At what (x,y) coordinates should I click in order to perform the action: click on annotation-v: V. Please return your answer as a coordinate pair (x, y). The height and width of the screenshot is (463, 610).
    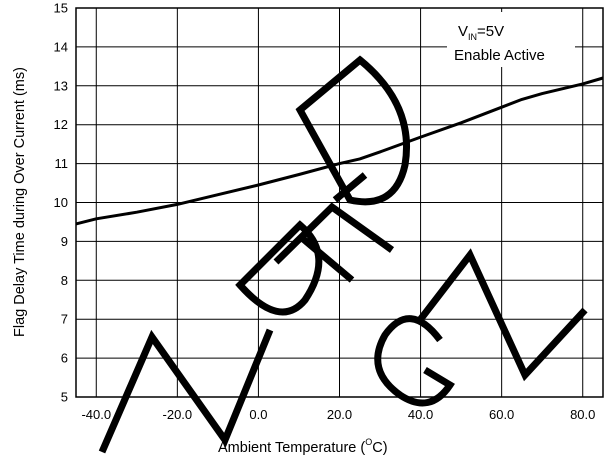
    Looking at the image, I should click on (463, 31).